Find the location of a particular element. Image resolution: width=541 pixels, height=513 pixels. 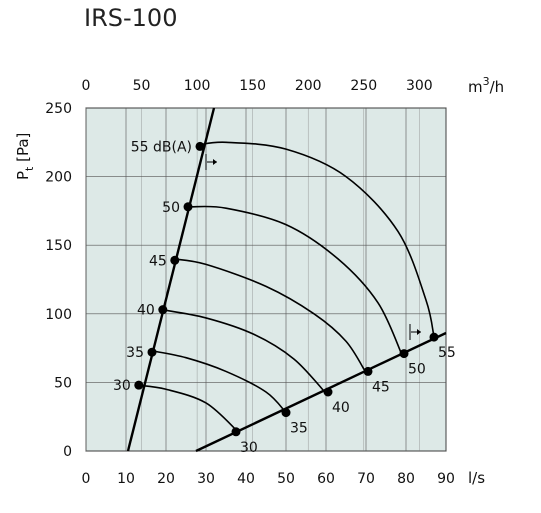

x-tick-label: 10 is located at coordinates (126, 479).